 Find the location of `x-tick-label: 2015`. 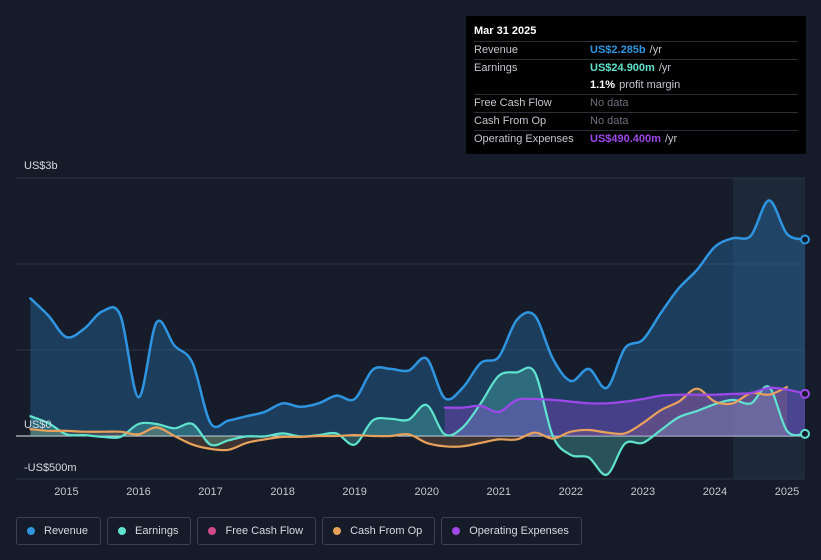

x-tick-label: 2015 is located at coordinates (66, 492).